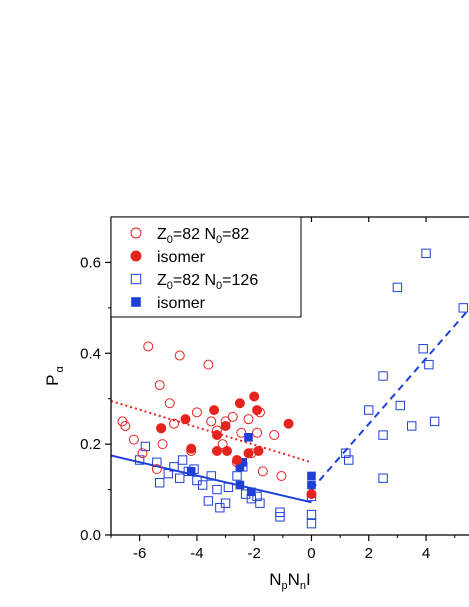  What do you see at coordinates (90, 444) in the screenshot?
I see `y-tick-label: 0.2` at bounding box center [90, 444].